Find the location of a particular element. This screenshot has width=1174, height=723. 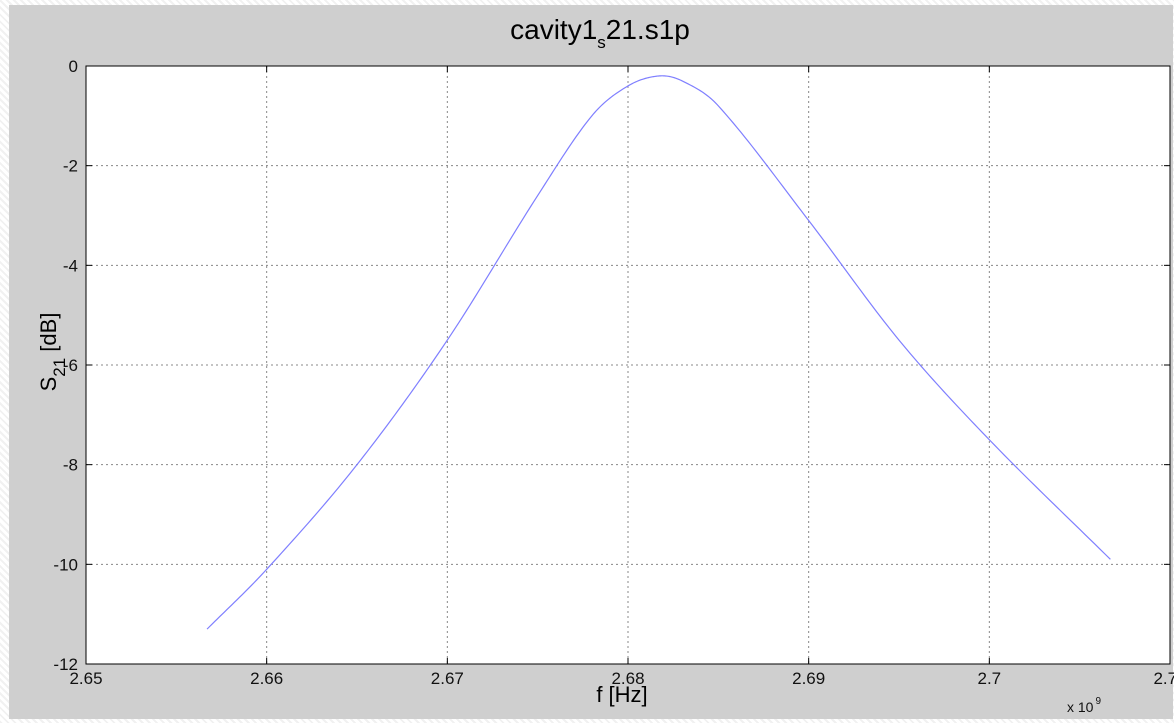

x-tick-label: 2.67 is located at coordinates (447, 678).